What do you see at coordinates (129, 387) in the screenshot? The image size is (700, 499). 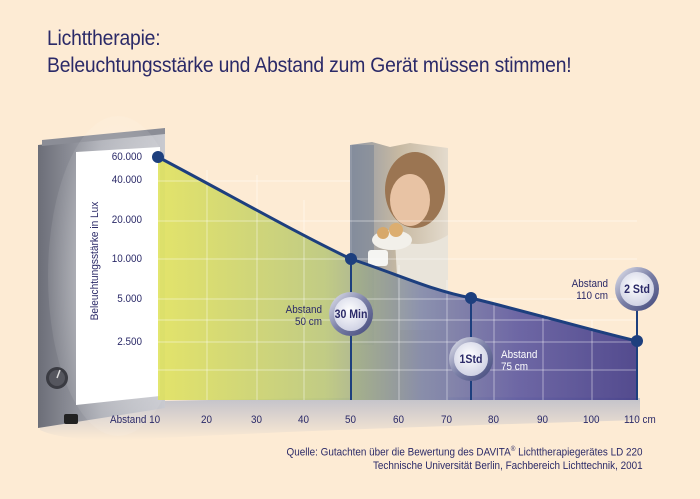 I see `y-tick-1000: 1.000` at bounding box center [129, 387].